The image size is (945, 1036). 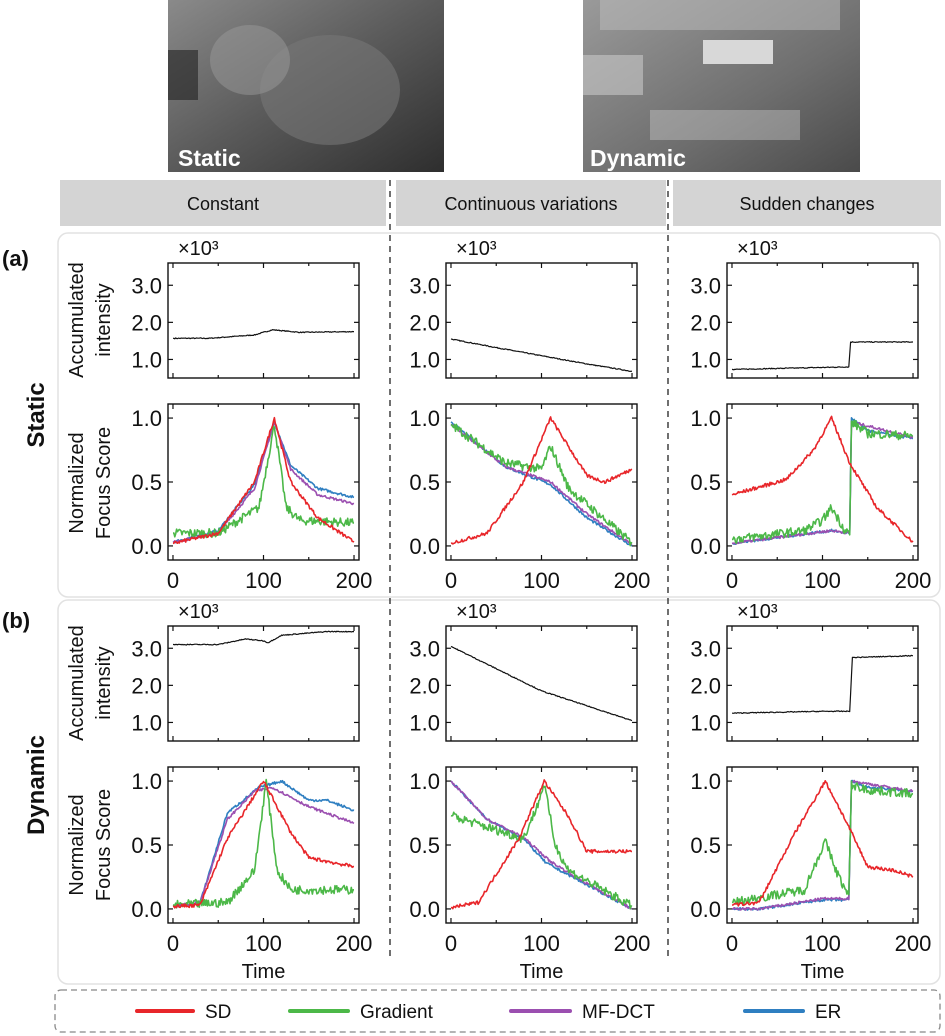 I want to click on column-header-constant: Constant, so click(x=223, y=204).